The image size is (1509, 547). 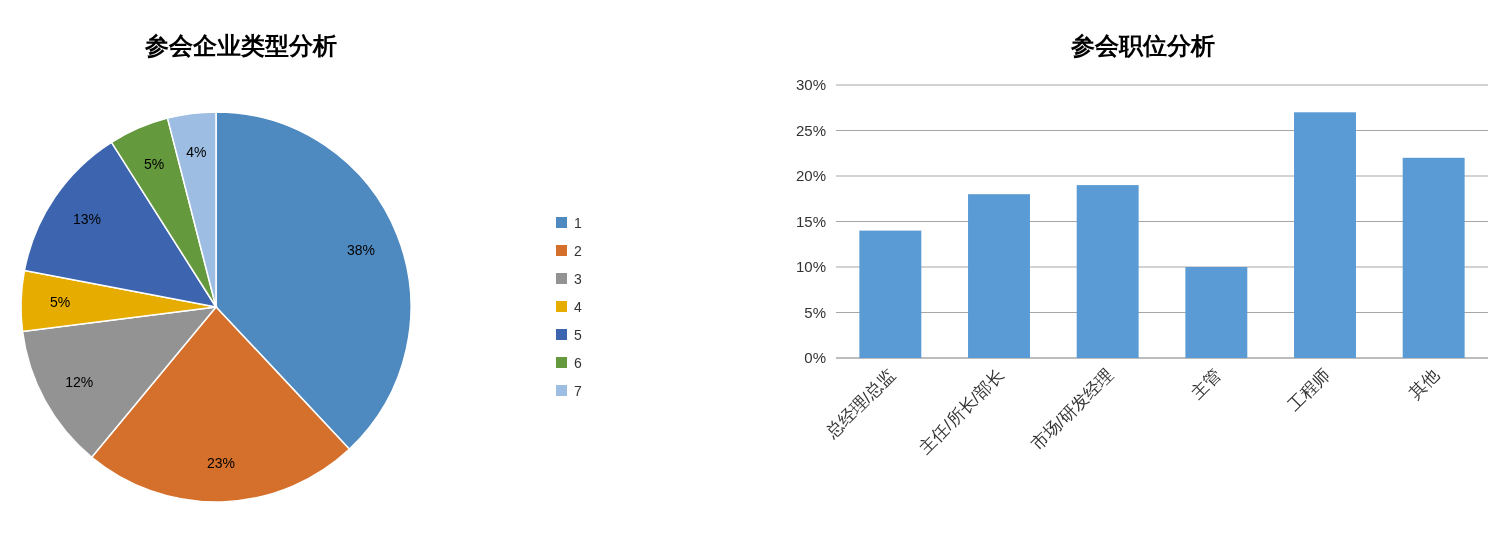 I want to click on x-tick-label: 主任/所长/部长, so click(x=961, y=411).